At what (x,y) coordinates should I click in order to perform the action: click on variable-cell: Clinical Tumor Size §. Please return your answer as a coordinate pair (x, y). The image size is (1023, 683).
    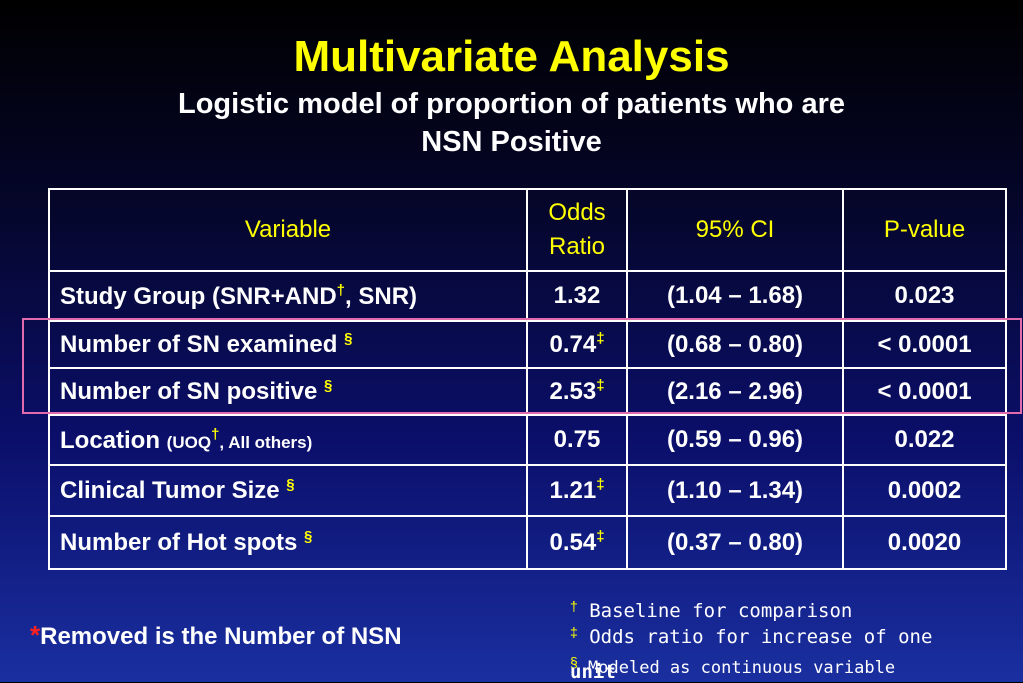
    Looking at the image, I should click on (288, 490).